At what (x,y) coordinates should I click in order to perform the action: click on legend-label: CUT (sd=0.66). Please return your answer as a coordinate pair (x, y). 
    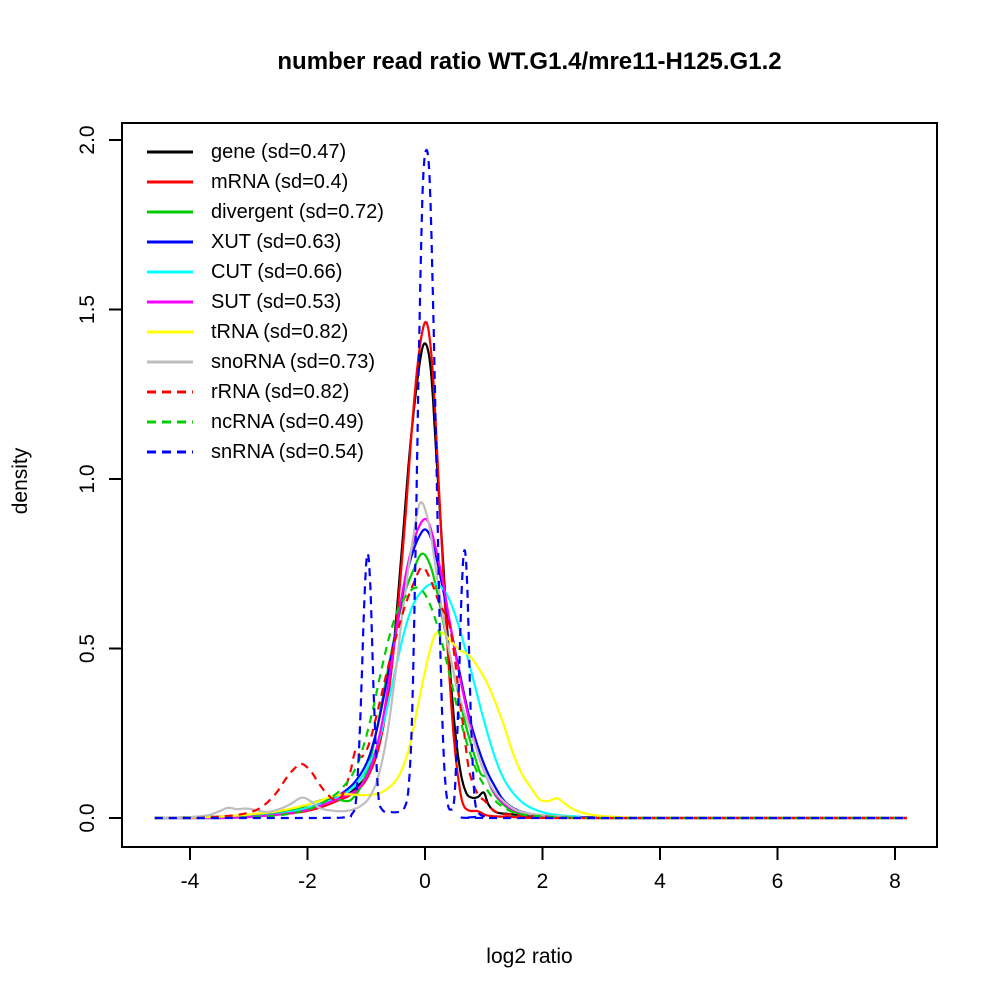
    Looking at the image, I should click on (277, 271).